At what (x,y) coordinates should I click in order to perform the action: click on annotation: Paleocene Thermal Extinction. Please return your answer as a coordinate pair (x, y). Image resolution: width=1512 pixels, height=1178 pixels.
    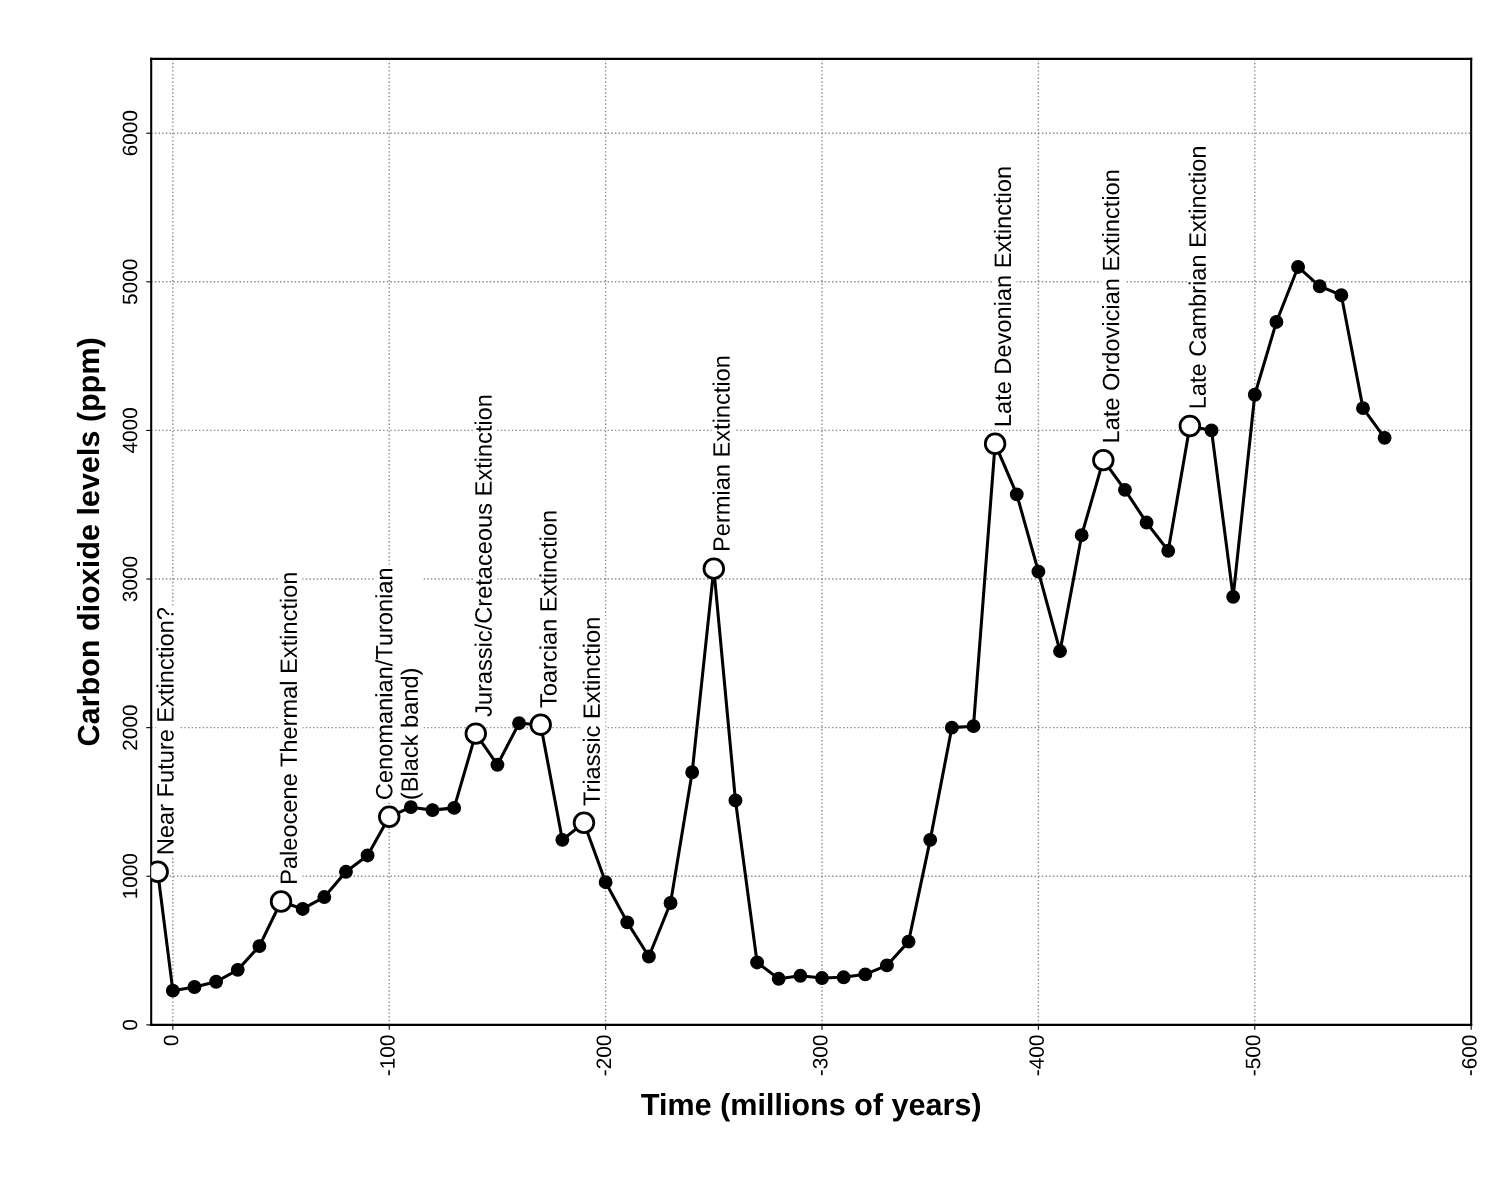
    Looking at the image, I should click on (288, 728).